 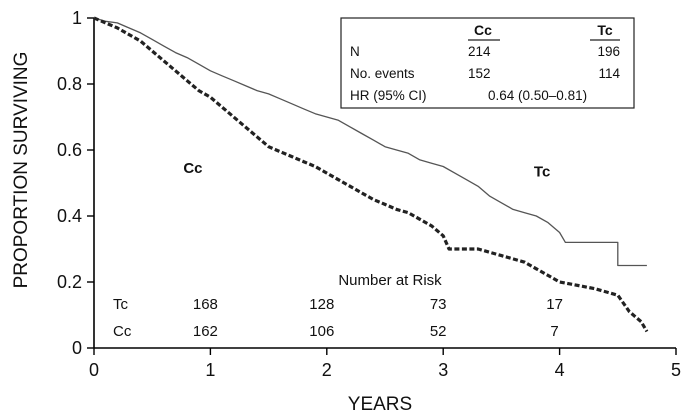 I want to click on x-axis-title: YEARS, so click(x=380, y=404).